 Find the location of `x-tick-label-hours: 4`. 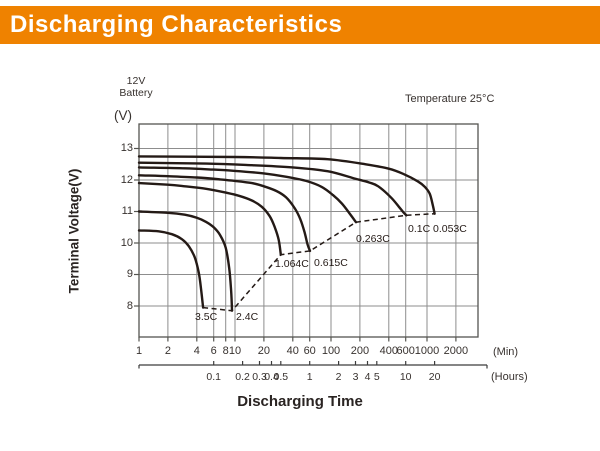

x-tick-label-hours: 4 is located at coordinates (367, 377).